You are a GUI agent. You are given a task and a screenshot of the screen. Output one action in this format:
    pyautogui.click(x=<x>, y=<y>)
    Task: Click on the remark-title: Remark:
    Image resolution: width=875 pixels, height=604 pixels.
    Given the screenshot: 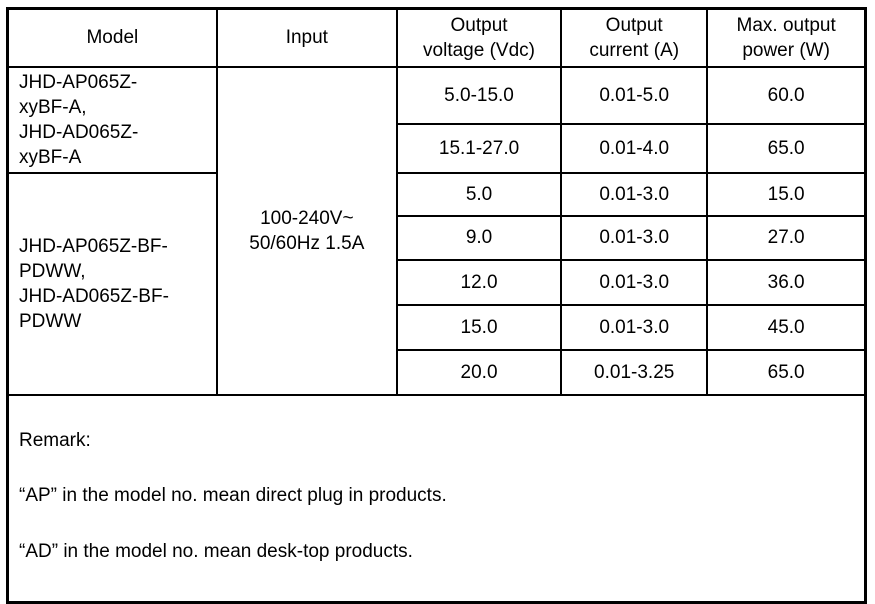 What is the action you would take?
    pyautogui.click(x=55, y=441)
    